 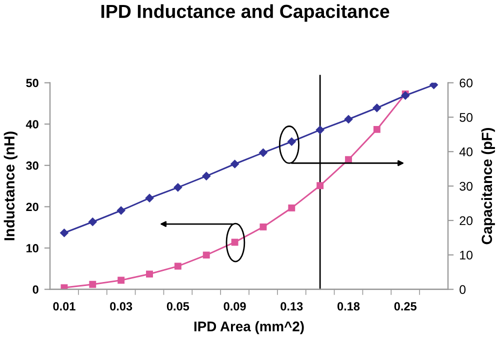 I want to click on x-tick-label: 0.18, so click(x=348, y=306).